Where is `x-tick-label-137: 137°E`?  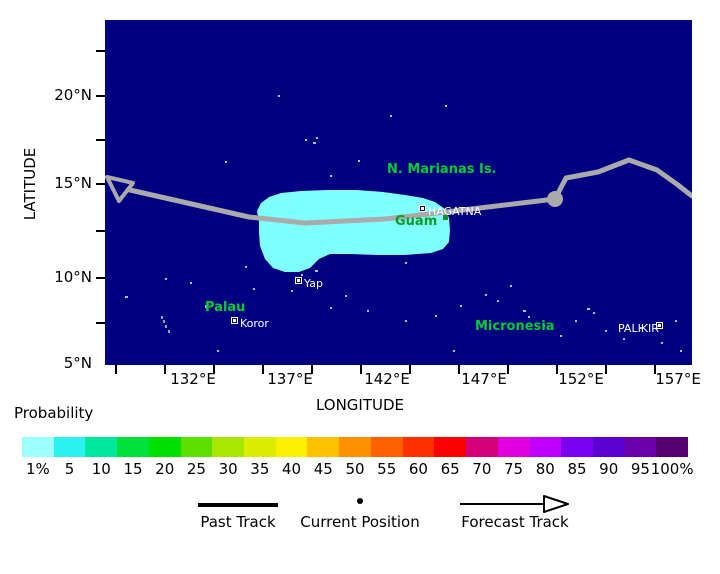
x-tick-label-137: 137°E is located at coordinates (290, 379).